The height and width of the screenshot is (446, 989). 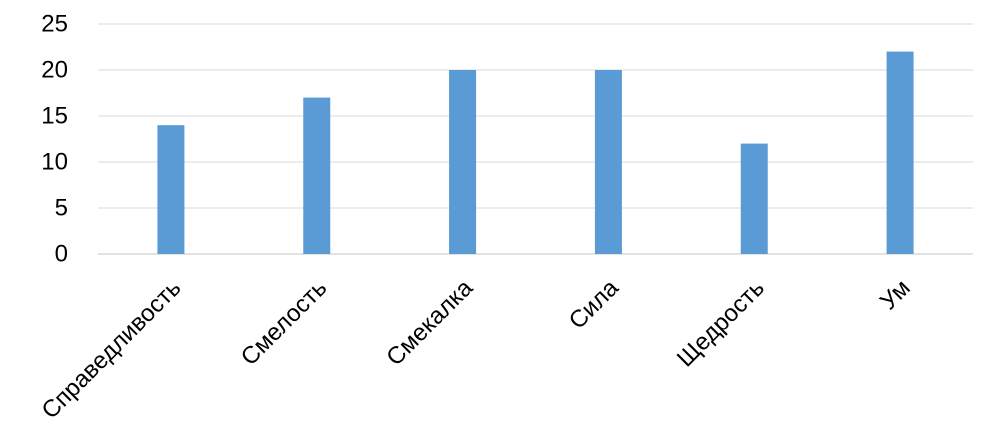 What do you see at coordinates (721, 323) in the screenshot?
I see `category-label: Щедрость` at bounding box center [721, 323].